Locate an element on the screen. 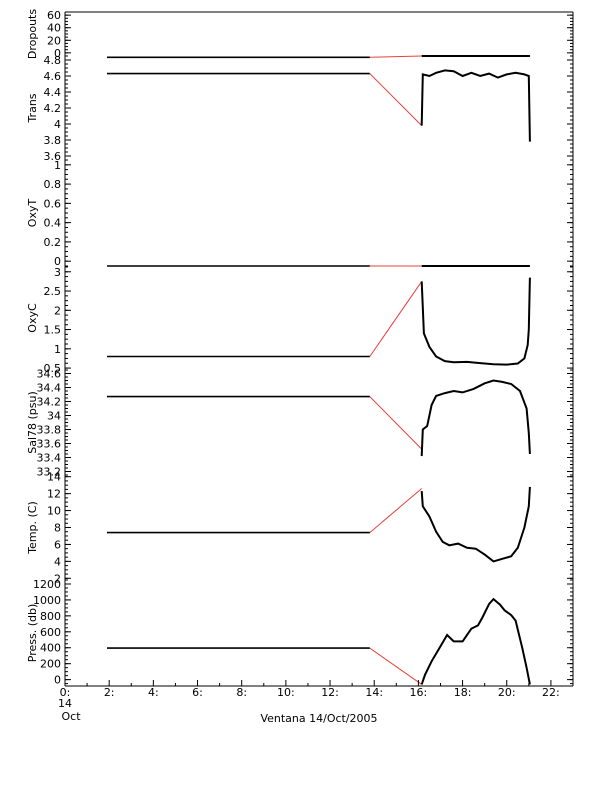  y-tick-label: 4.8 is located at coordinates (53, 60).